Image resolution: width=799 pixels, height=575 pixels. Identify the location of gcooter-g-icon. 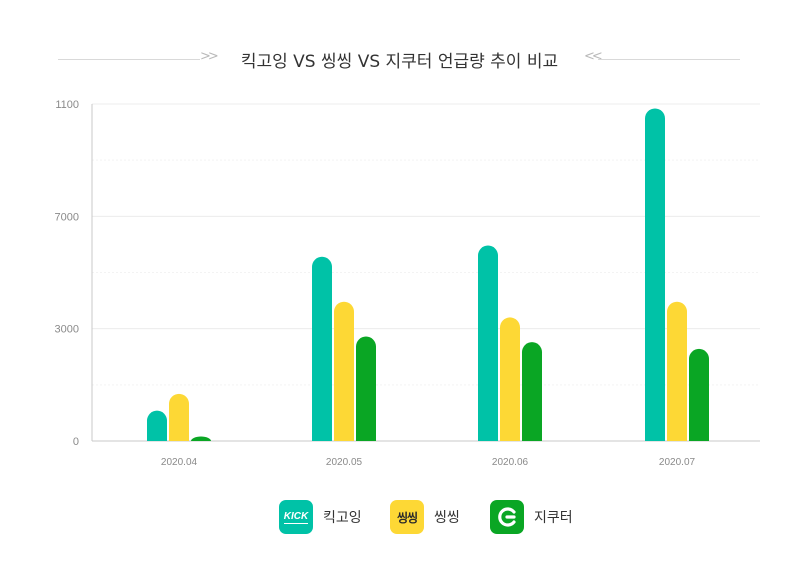
(507, 517).